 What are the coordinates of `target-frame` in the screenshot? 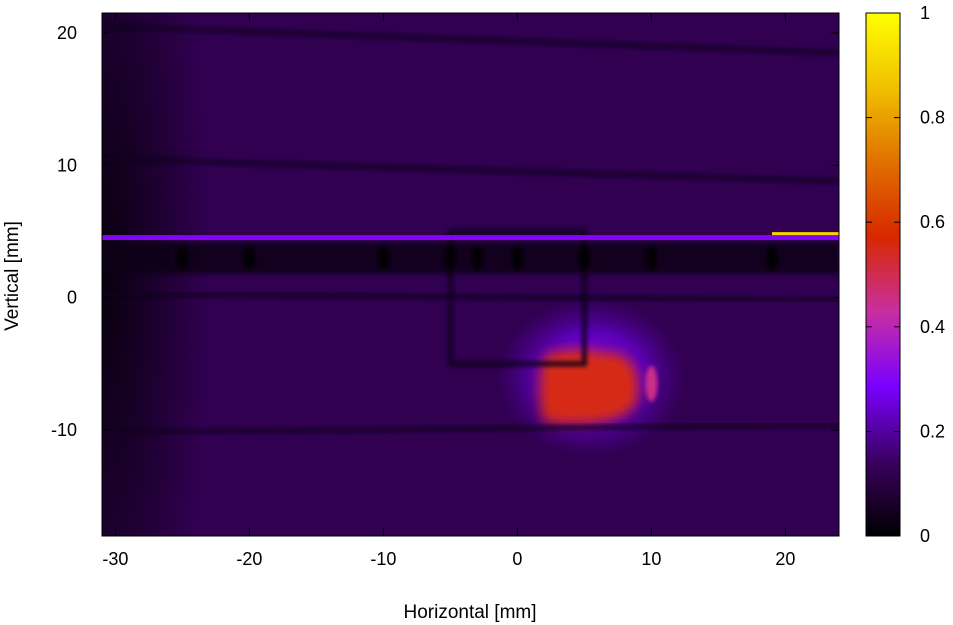 It's located at (517, 297).